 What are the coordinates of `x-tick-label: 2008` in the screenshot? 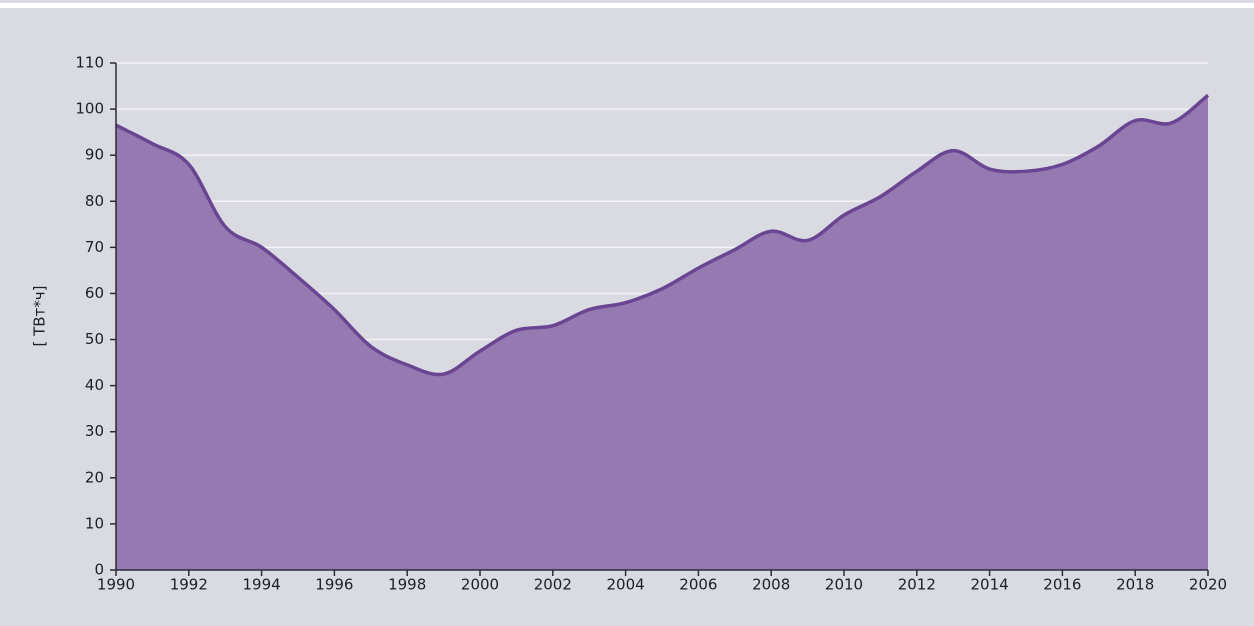 It's located at (771, 585).